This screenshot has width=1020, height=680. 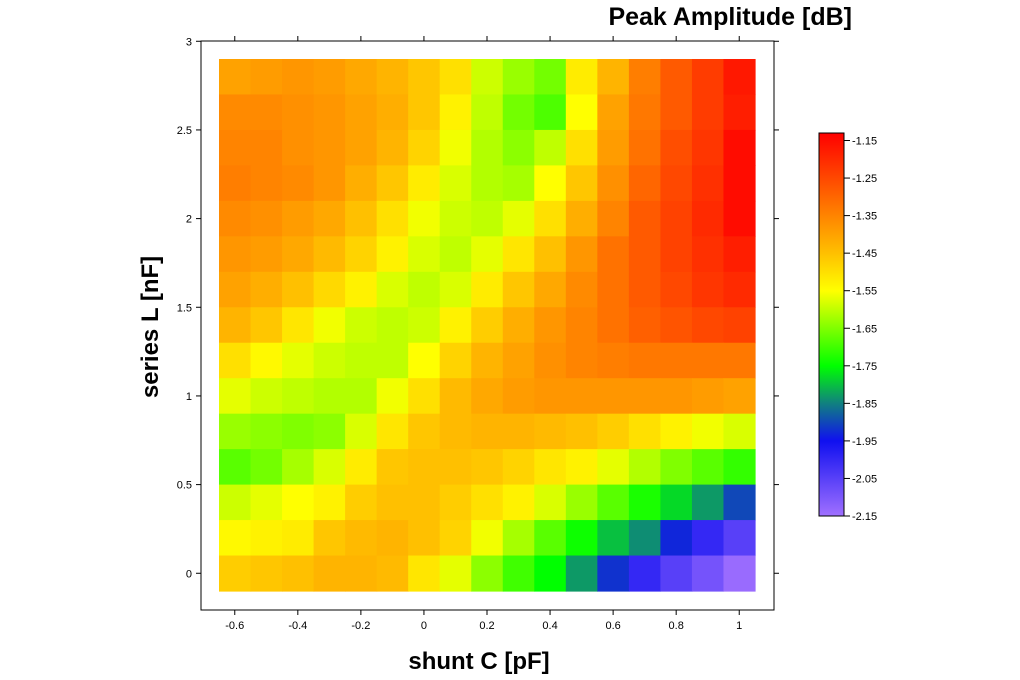 I want to click on colorbar, so click(x=831, y=324).